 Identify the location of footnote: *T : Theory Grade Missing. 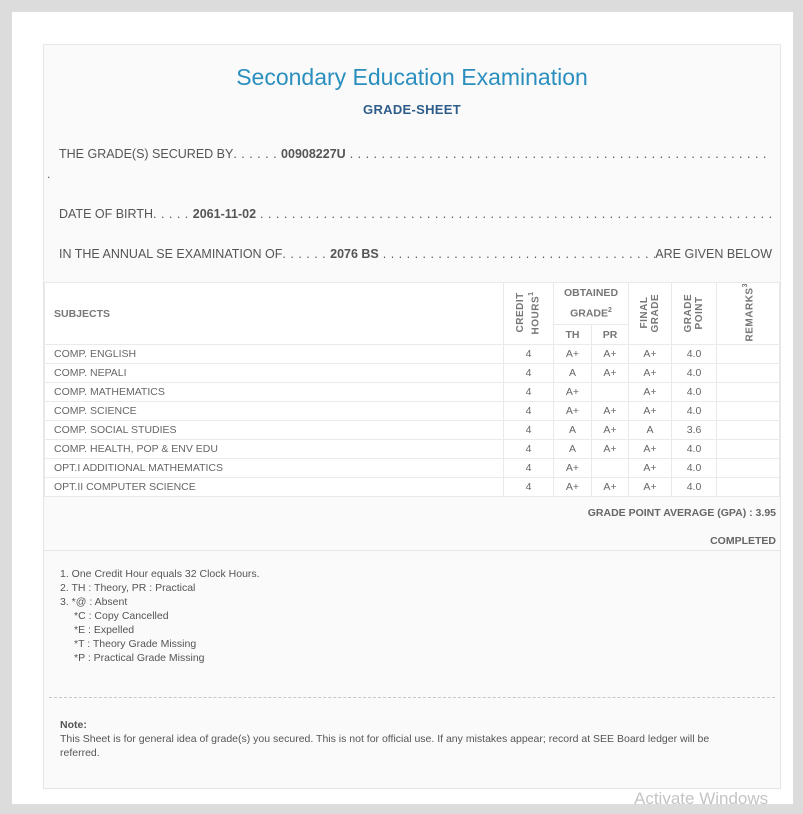
(135, 644).